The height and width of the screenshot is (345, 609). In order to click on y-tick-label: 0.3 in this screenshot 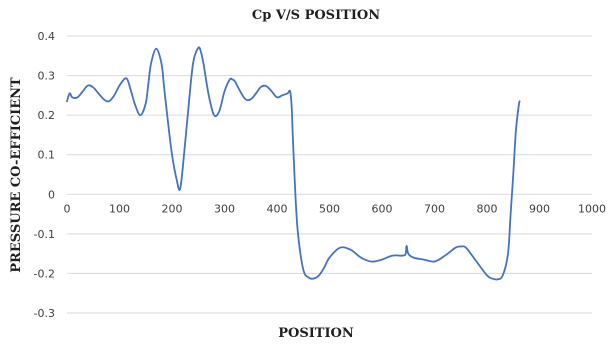, I will do `click(47, 76)`.